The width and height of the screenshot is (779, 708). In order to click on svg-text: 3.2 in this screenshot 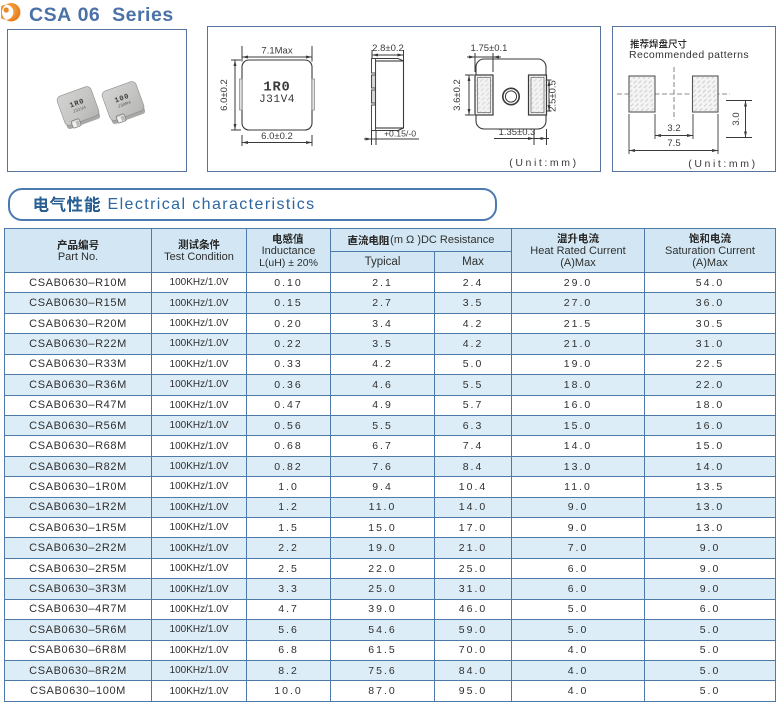, I will do `click(673, 128)`.